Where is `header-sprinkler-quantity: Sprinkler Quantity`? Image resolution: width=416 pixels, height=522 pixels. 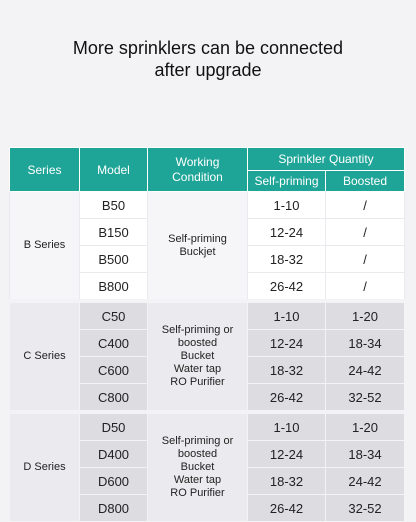
header-sprinkler-quantity: Sprinkler Quantity is located at coordinates (326, 159).